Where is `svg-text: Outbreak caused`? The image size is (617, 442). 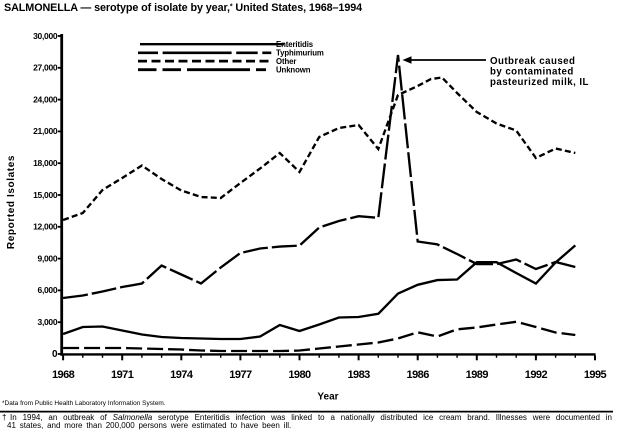
svg-text: Outbreak caused is located at coordinates (532, 61).